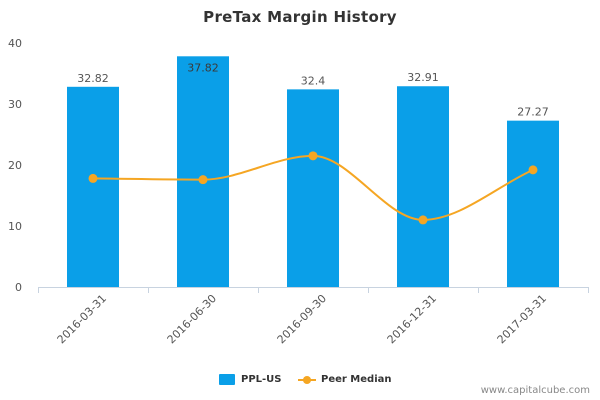  Describe the element at coordinates (15, 165) in the screenshot. I see `y-tick-label: 20` at that location.